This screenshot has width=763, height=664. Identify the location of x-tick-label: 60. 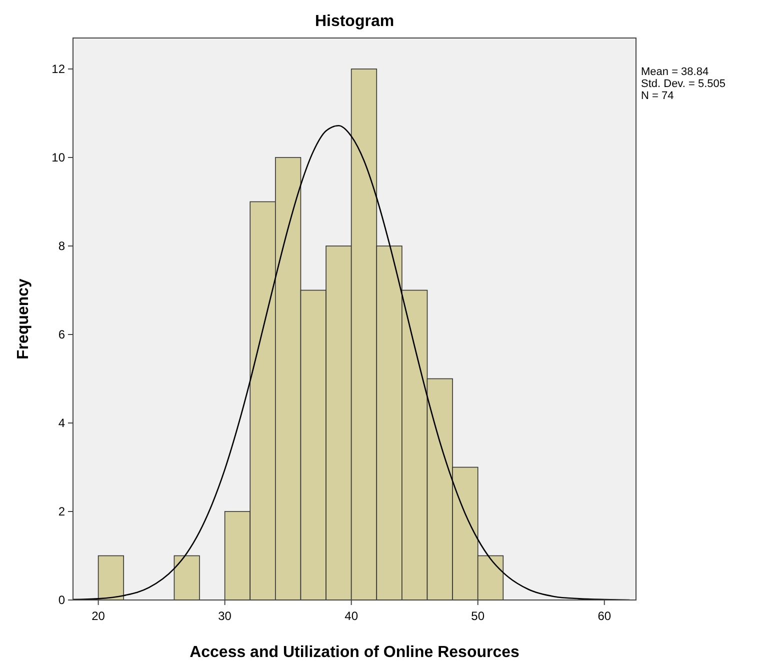
(605, 616).